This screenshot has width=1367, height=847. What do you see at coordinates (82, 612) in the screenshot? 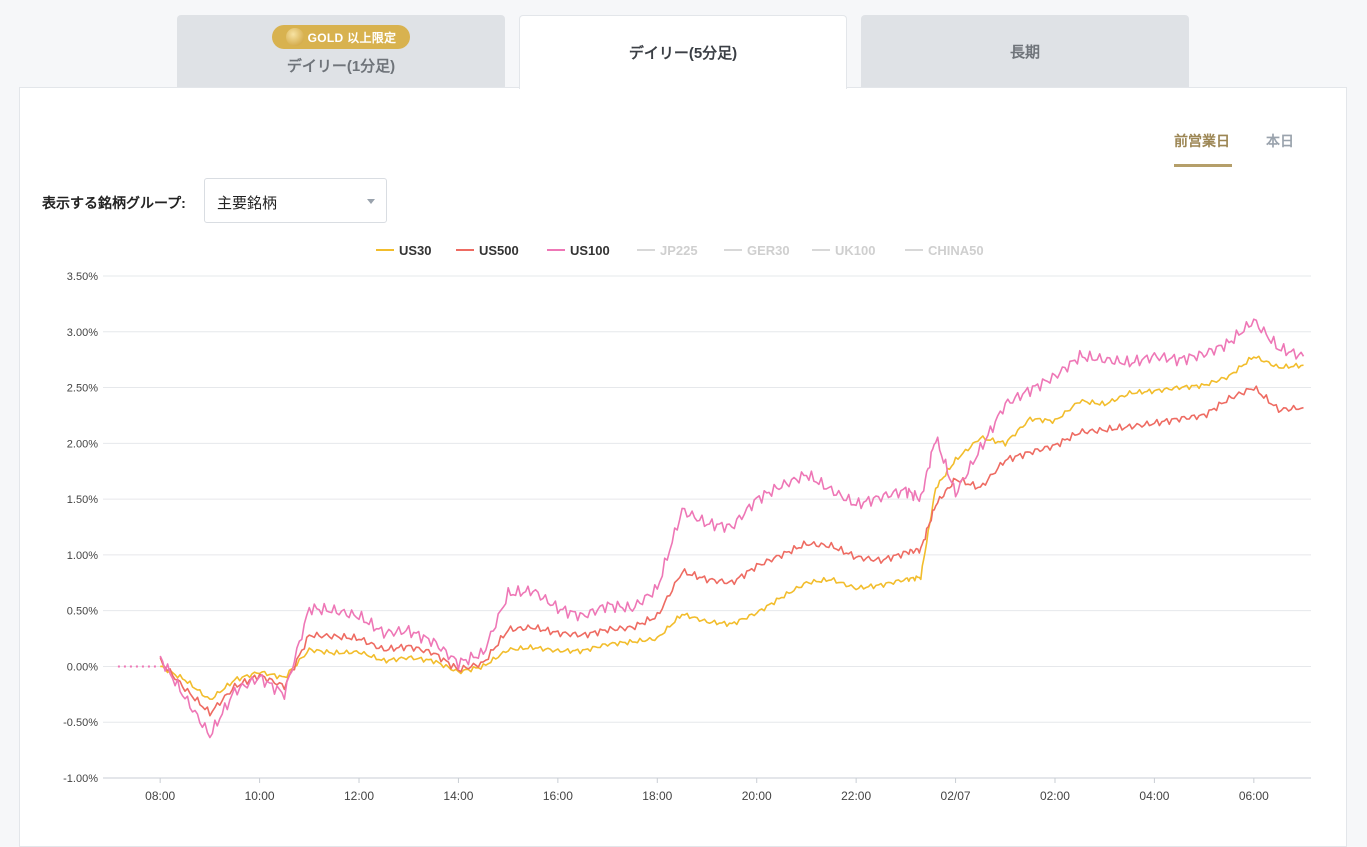
I see `y-tick-label: 0.50%` at bounding box center [82, 612].